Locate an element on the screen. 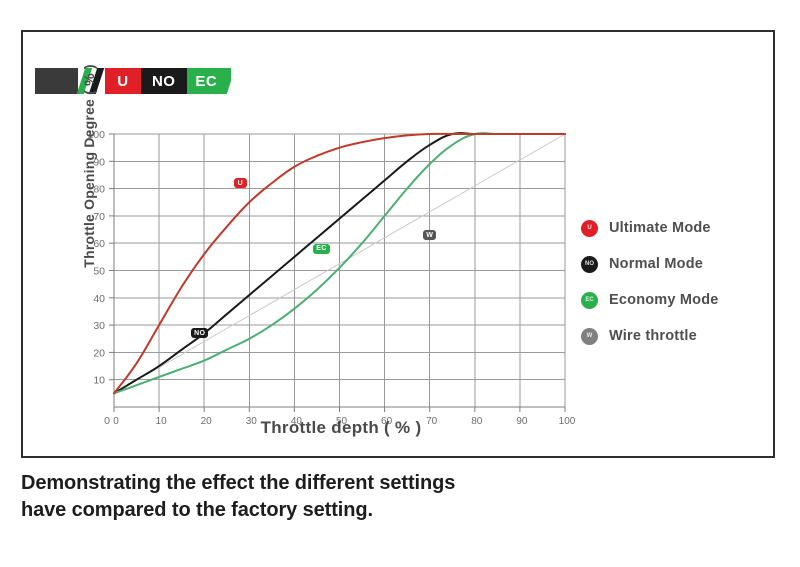  brand-banner: U NO EC is located at coordinates (133, 81).